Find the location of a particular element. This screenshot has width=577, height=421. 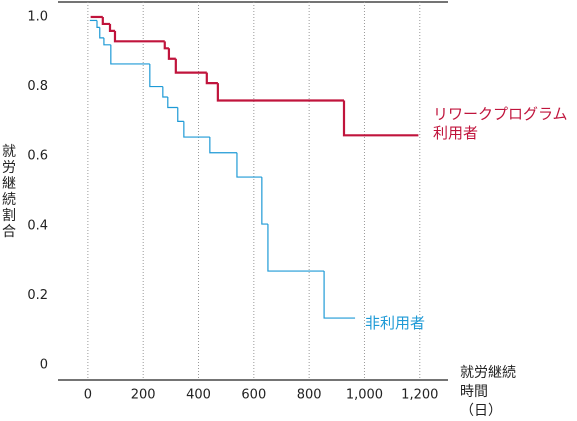

y-tick-label: 0.8 is located at coordinates (37, 86).